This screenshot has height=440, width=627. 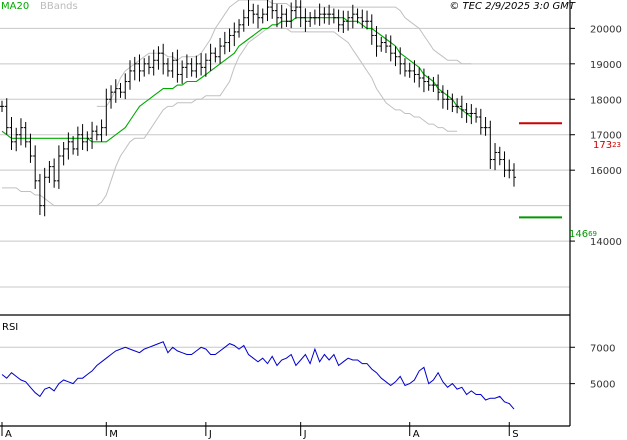 What do you see at coordinates (602, 385) in the screenshot?
I see `rsi-y-tick-label: 5000` at bounding box center [602, 385].